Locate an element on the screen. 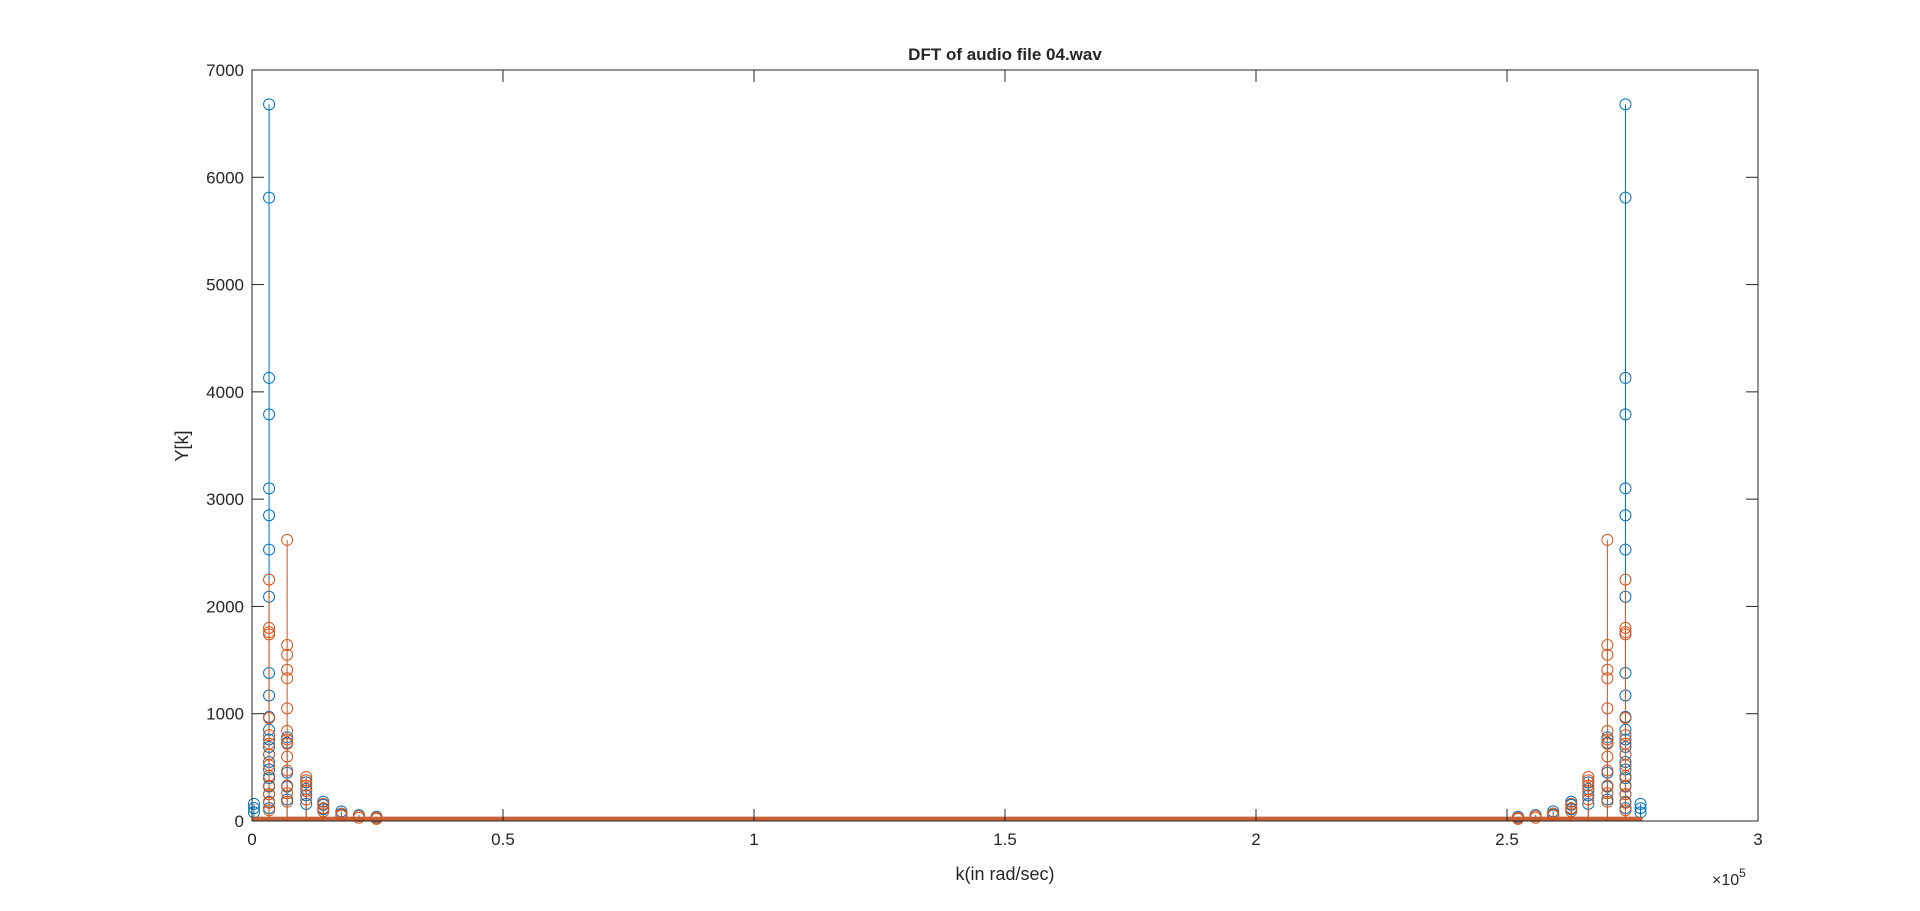 This screenshot has width=1920, height=911. x-tick-label: 2.5 is located at coordinates (1507, 839).